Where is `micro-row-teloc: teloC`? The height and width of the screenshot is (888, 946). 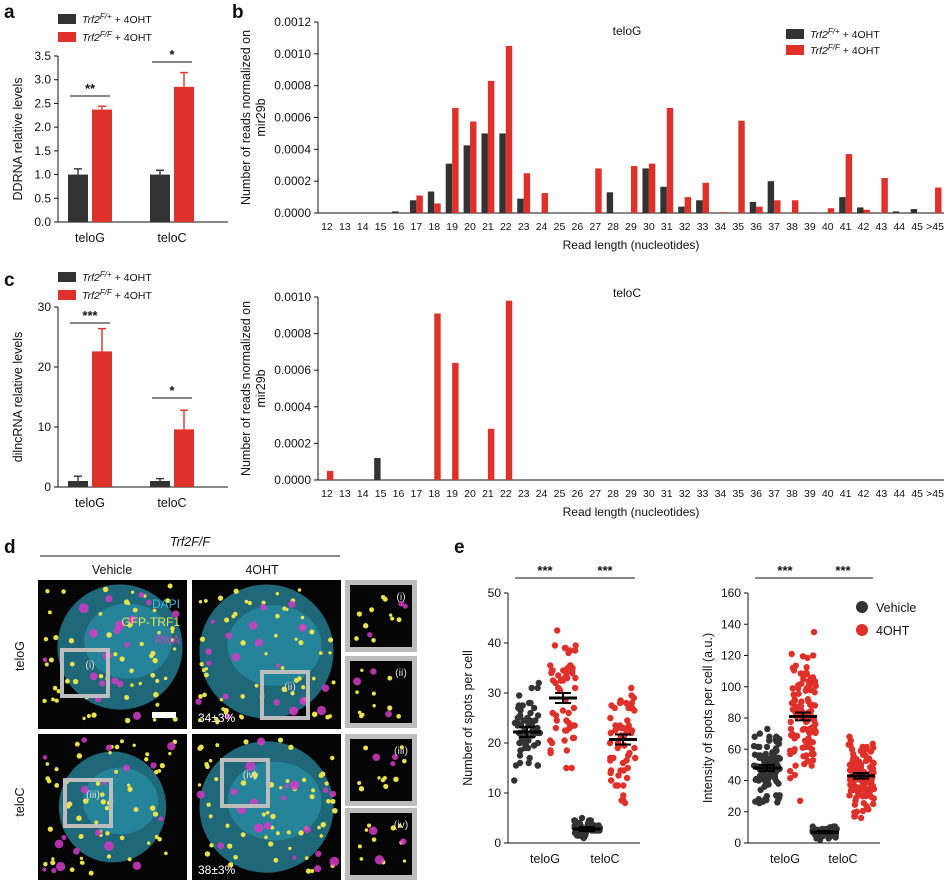
micro-row-teloc: teloC is located at coordinates (20, 801).